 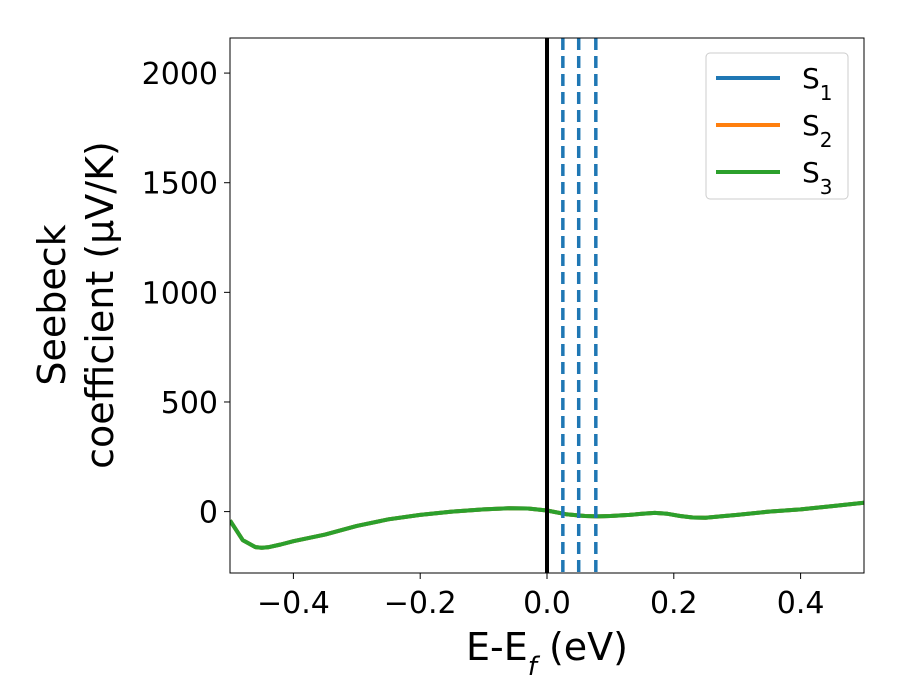 What do you see at coordinates (547, 603) in the screenshot?
I see `x-tick-label: 0.0` at bounding box center [547, 603].